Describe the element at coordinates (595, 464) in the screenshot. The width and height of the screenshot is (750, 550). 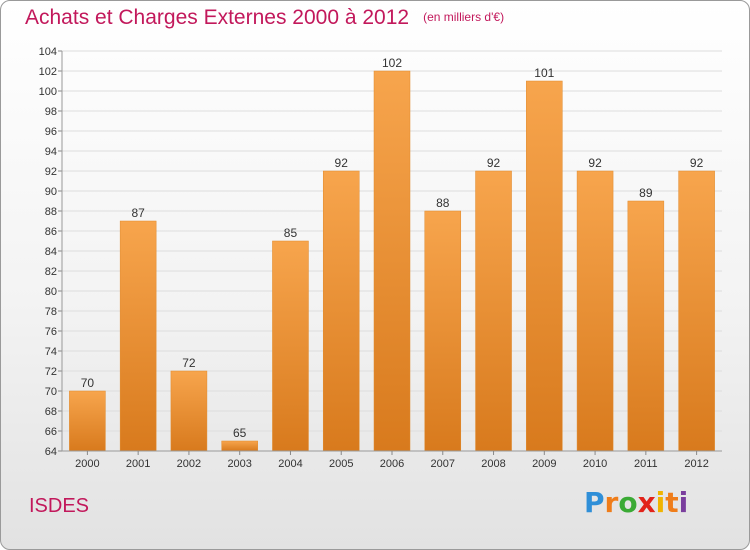
I see `x-tick-label: 2010` at that location.